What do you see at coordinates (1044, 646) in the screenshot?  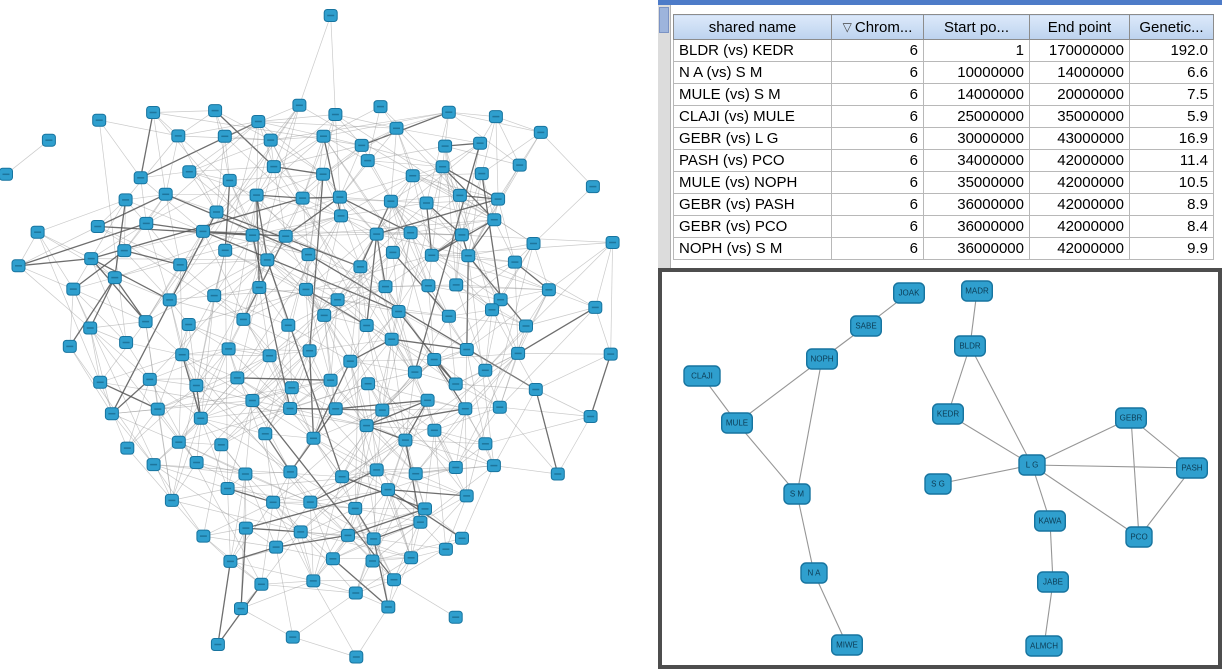 I see `network-node-almch: ALMCH` at bounding box center [1044, 646].